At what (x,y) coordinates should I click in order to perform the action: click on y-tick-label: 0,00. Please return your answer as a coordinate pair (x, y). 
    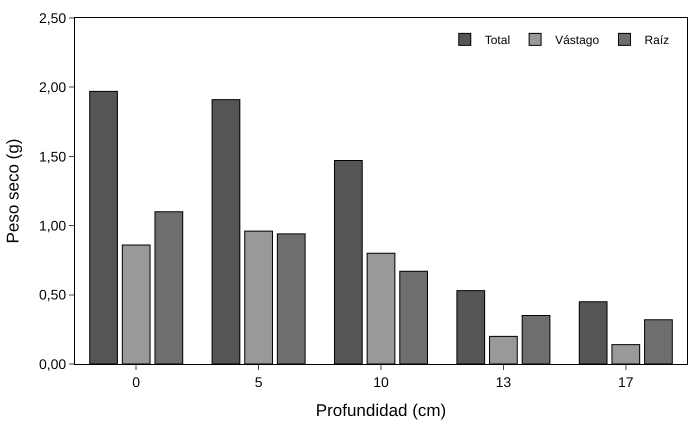
    Looking at the image, I should click on (52, 364).